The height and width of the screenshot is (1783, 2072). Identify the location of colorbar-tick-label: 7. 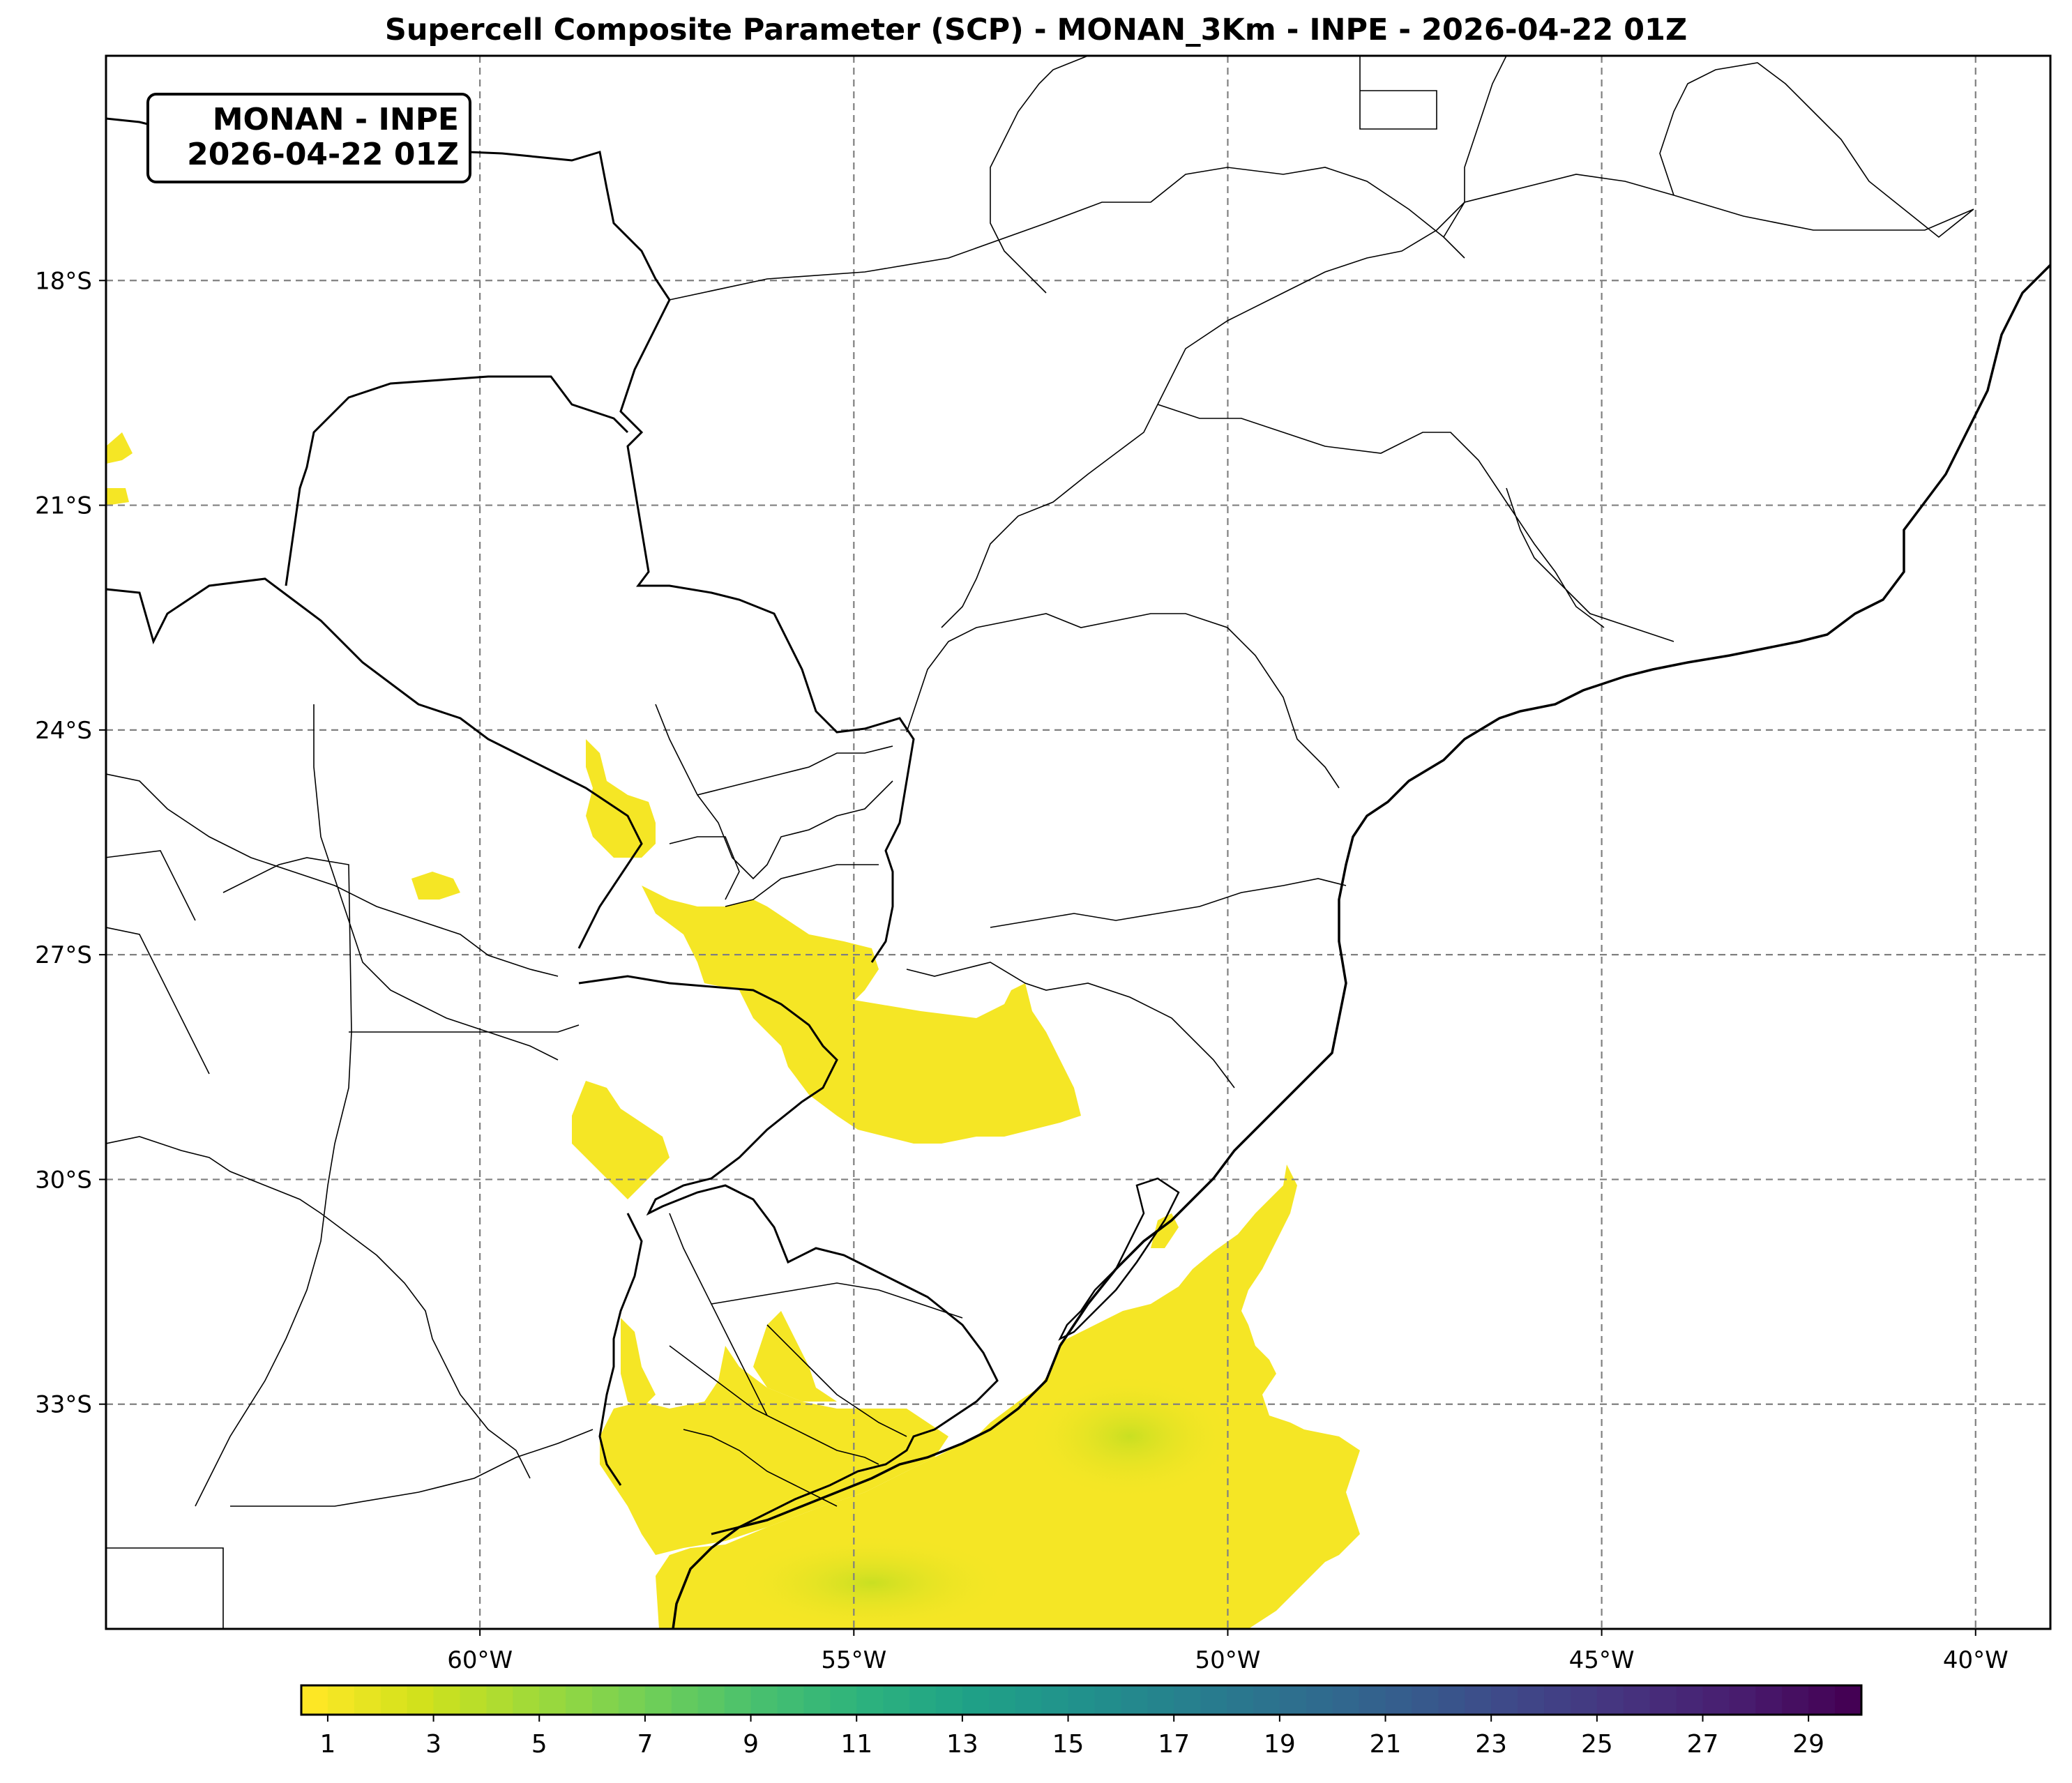
(645, 1744).